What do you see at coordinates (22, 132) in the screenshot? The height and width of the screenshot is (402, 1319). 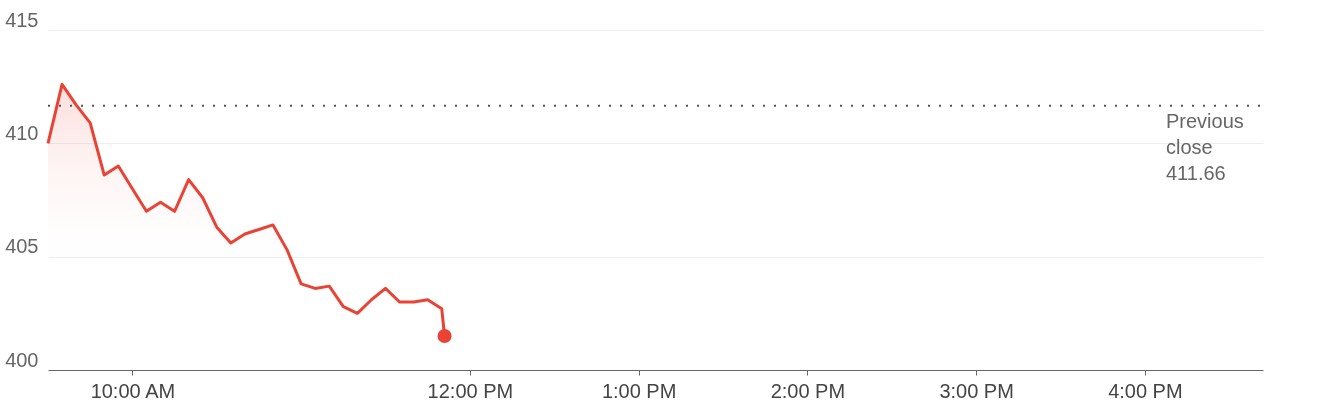 I see `y-tick-label: 410` at bounding box center [22, 132].